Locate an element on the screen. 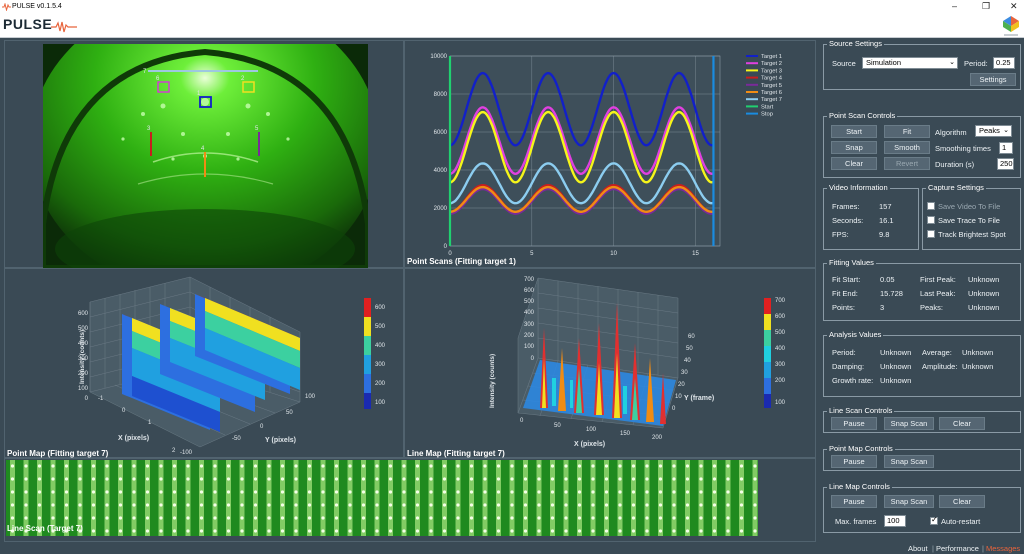 This screenshot has height=554, width=1024. line-scan-strip is located at coordinates (382, 498).